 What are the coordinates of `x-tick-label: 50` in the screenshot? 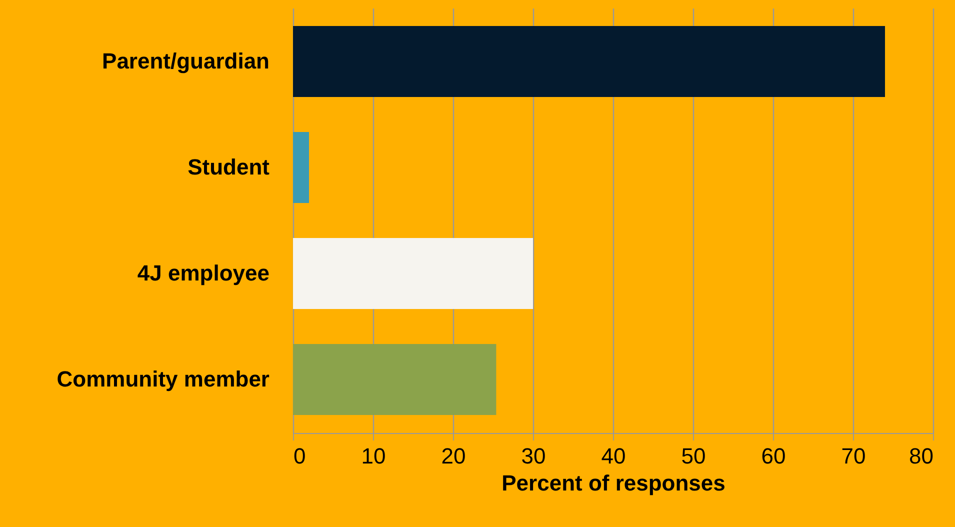 It's located at (693, 456).